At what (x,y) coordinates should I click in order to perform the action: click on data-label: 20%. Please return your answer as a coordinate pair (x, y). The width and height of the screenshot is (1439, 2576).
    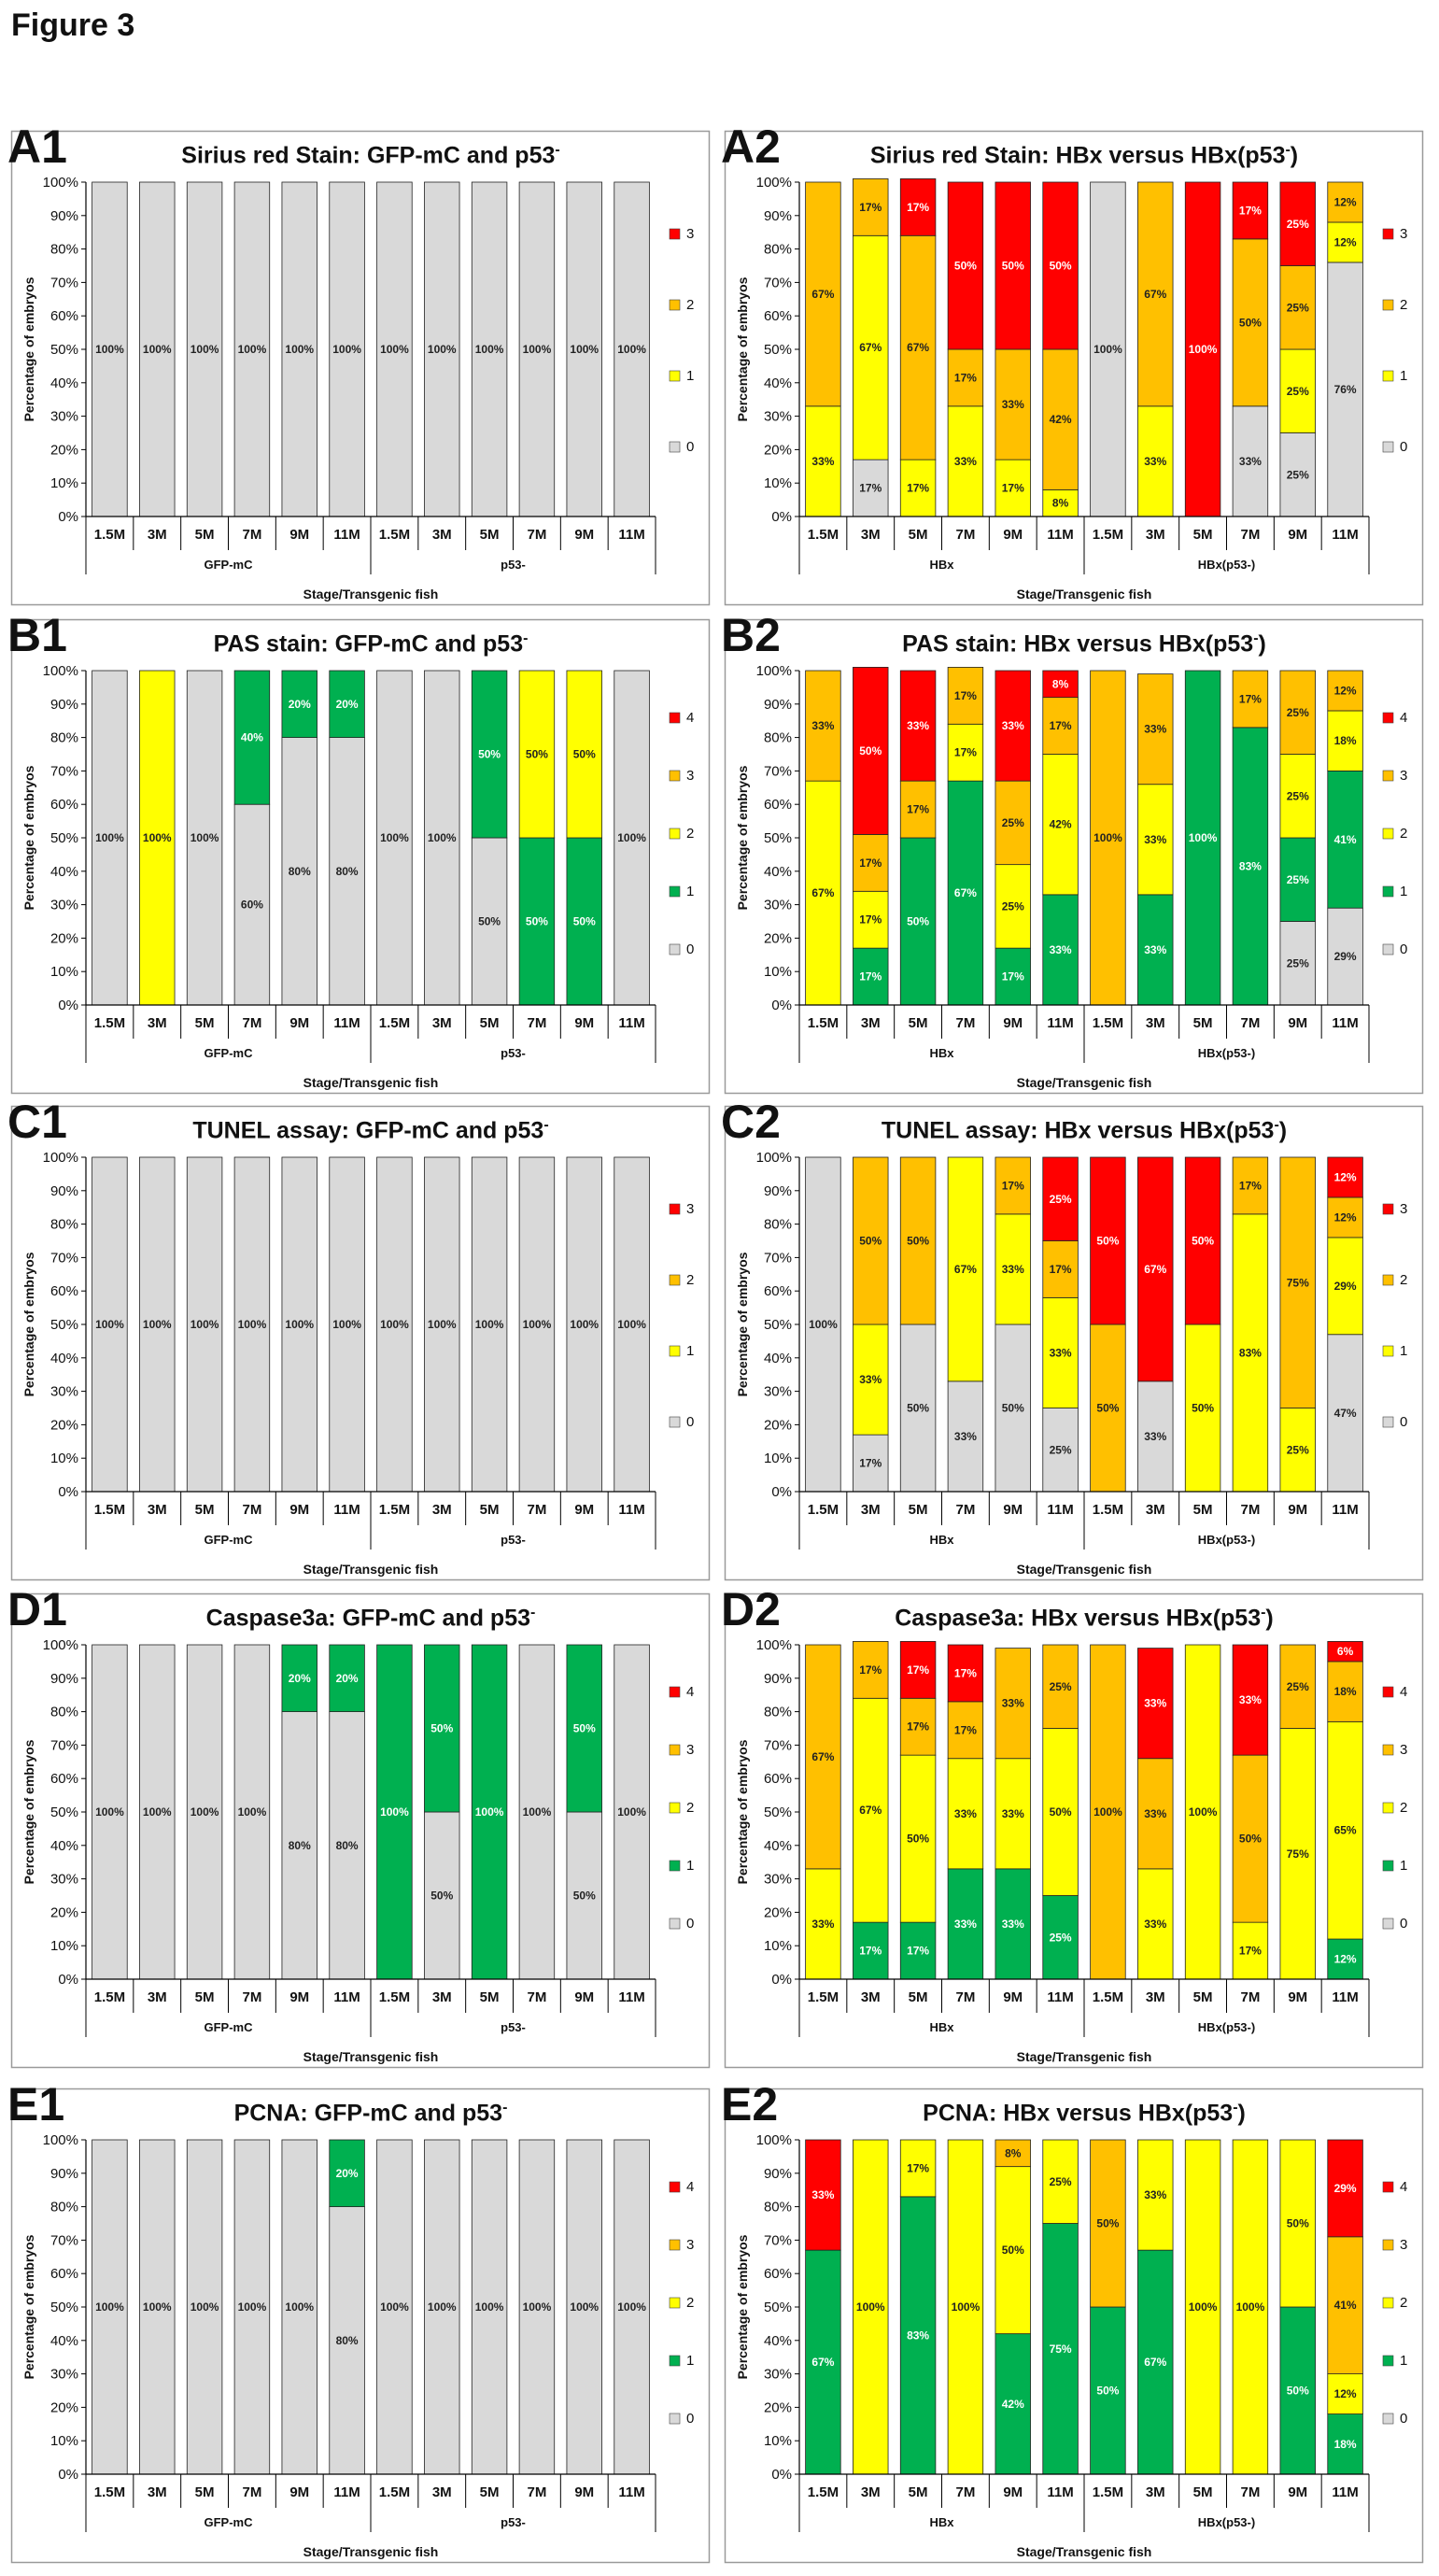
    Looking at the image, I should click on (348, 704).